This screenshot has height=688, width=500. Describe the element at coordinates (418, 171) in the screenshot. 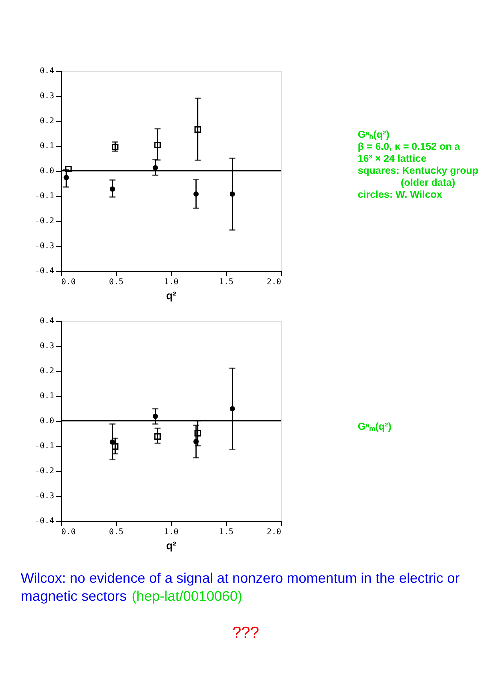

I see `text: squares: Kentucky group` at that location.